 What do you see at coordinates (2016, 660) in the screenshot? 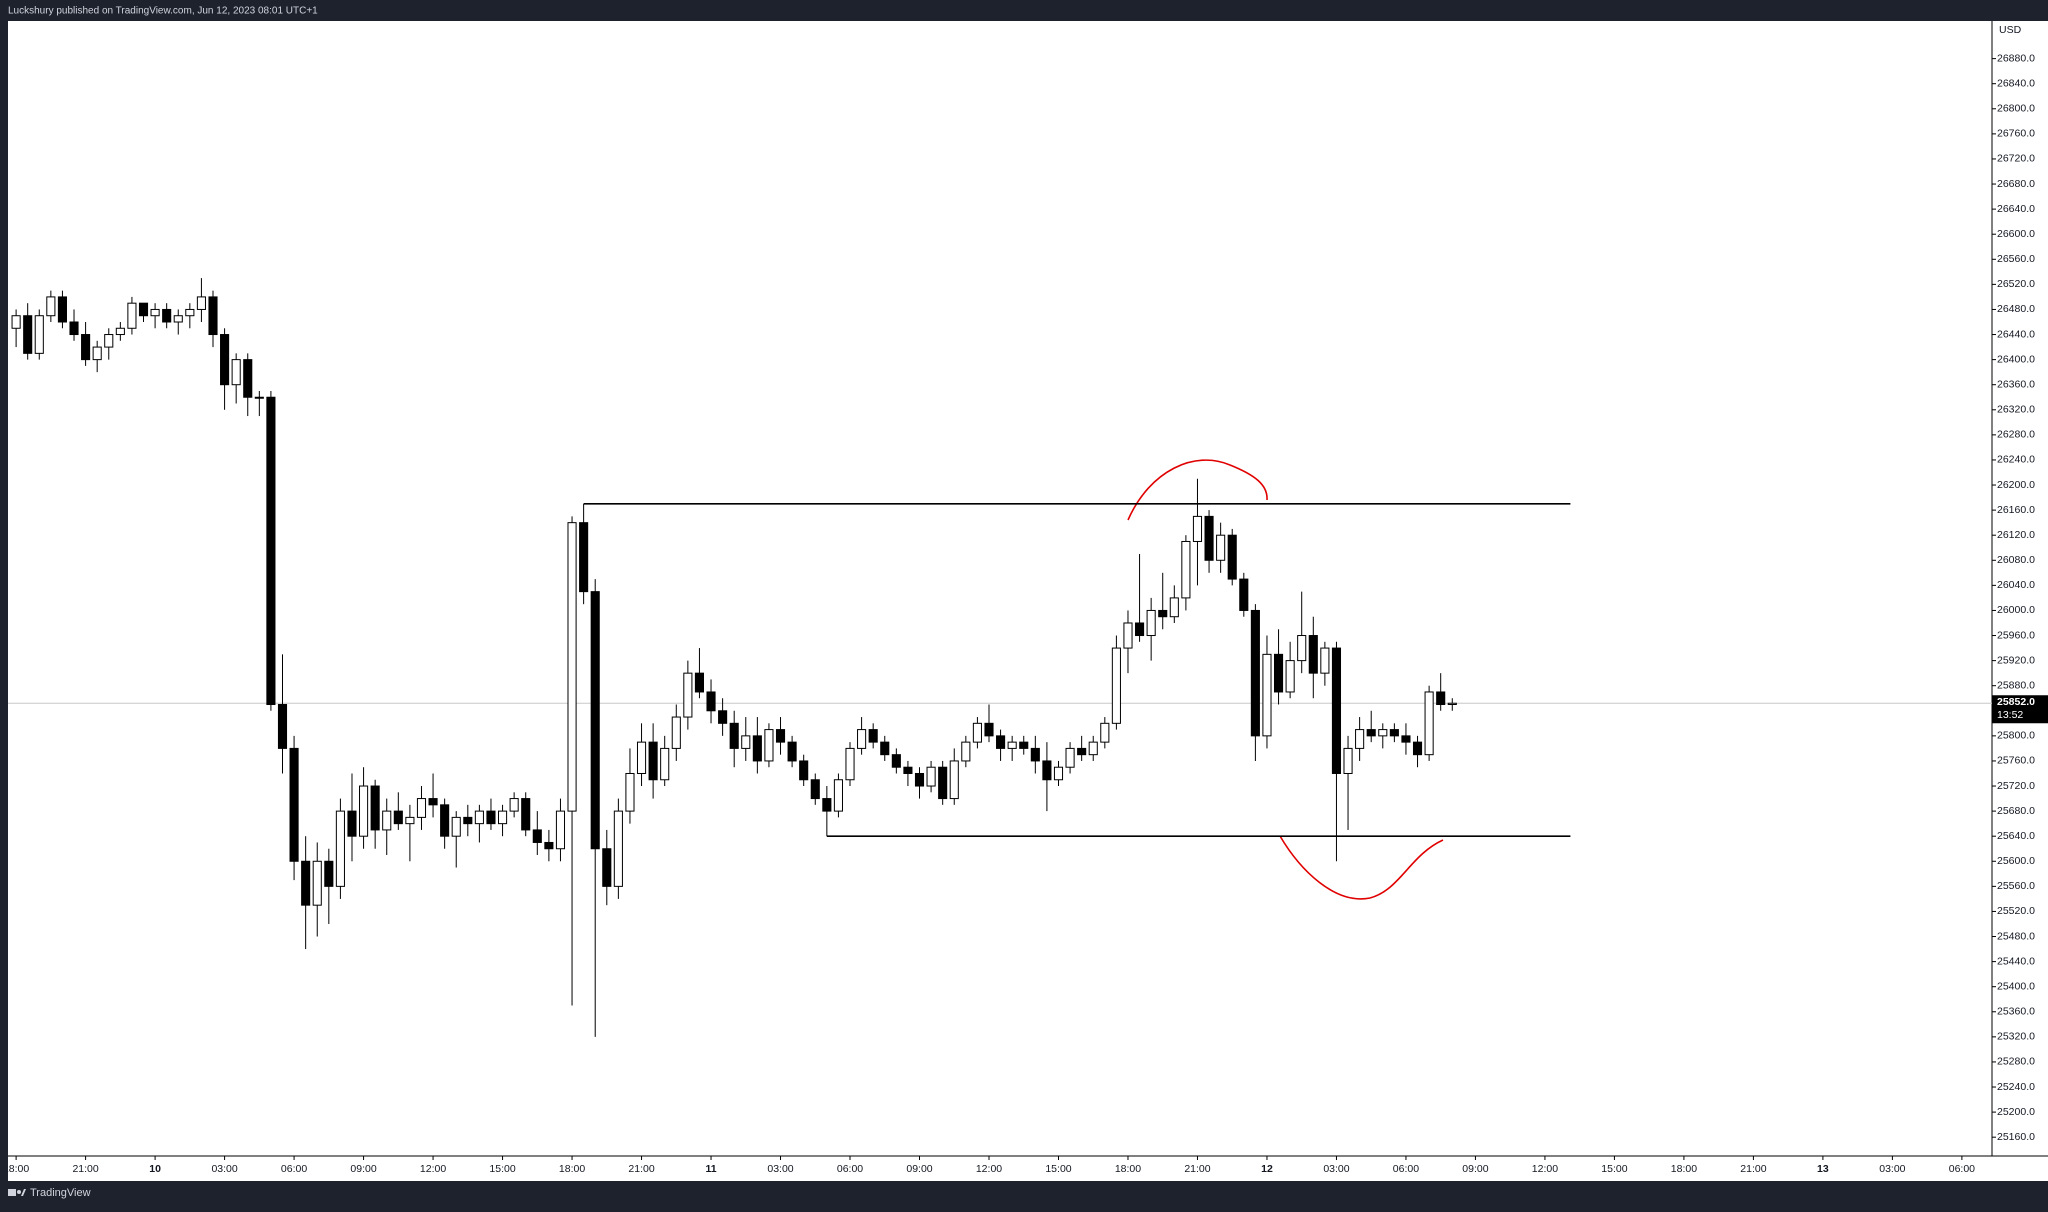
I see `y-tick-label: 25920.0` at bounding box center [2016, 660].